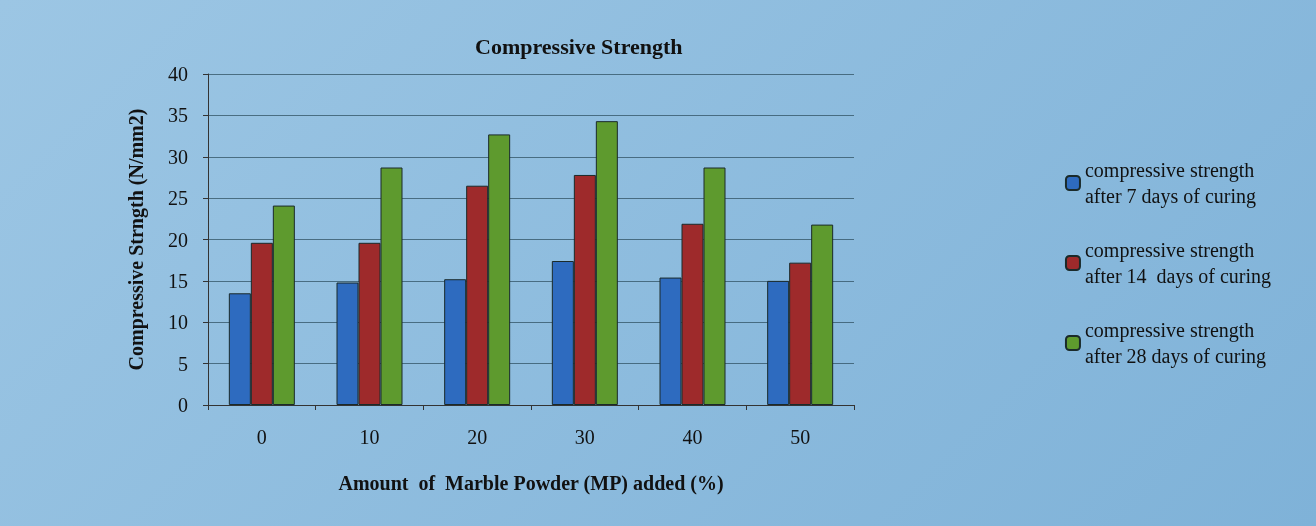 This screenshot has width=1316, height=526. Describe the element at coordinates (1177, 263) in the screenshot. I see `legend-label: compressive strength after 14 days of curing` at that location.